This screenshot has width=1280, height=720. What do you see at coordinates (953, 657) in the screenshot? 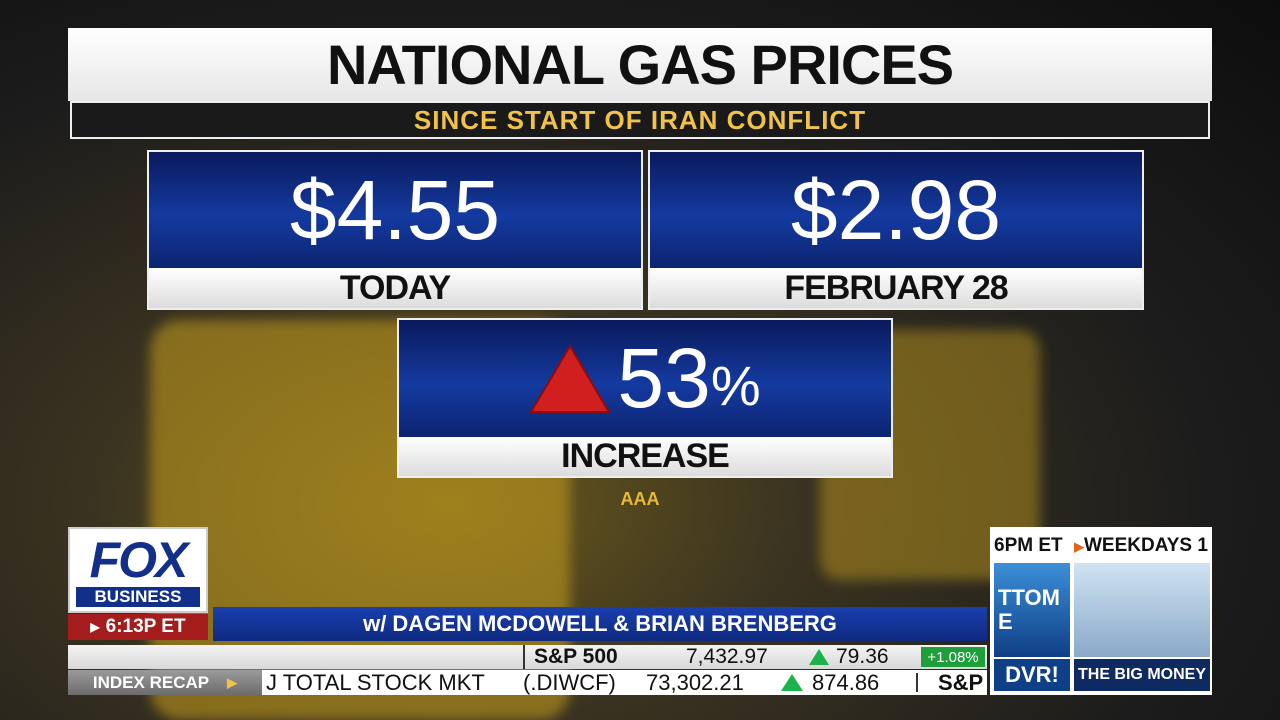
I see `ticker-percent: +1.08%` at bounding box center [953, 657].